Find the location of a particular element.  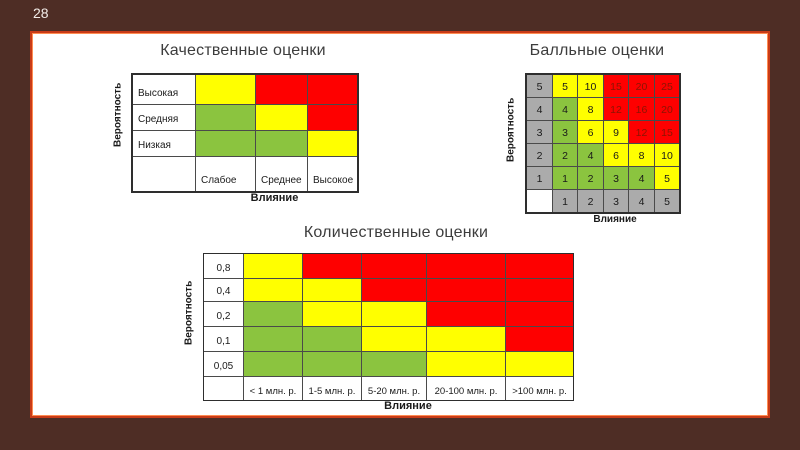

col-label header: 5 is located at coordinates (667, 201).